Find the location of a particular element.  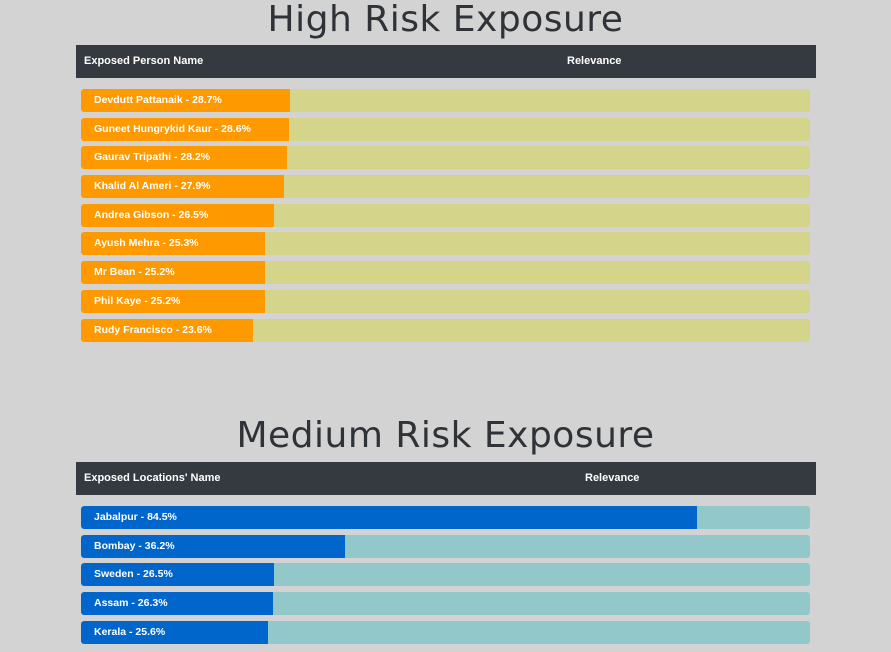

person-exposure-row: Khalid Al Ameri - 27.9% is located at coordinates (445, 187).